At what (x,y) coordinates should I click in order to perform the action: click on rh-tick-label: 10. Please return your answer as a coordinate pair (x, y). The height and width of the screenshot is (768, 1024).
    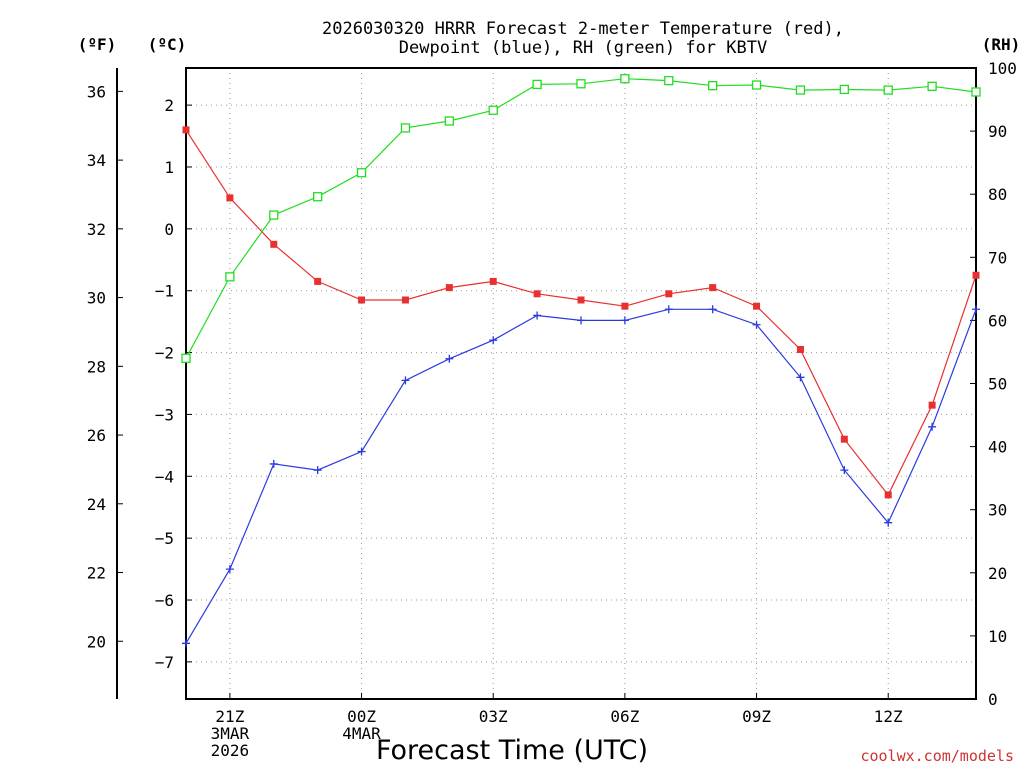
    Looking at the image, I should click on (997, 636).